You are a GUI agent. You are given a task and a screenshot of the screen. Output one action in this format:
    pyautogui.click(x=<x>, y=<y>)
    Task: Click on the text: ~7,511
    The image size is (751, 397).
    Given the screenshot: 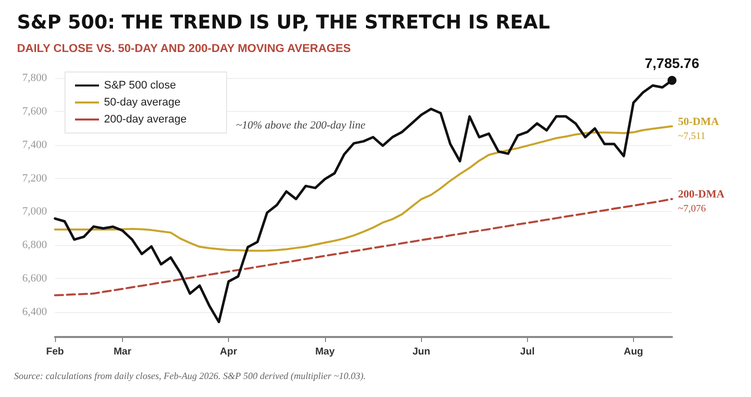 What is the action you would take?
    pyautogui.click(x=692, y=136)
    